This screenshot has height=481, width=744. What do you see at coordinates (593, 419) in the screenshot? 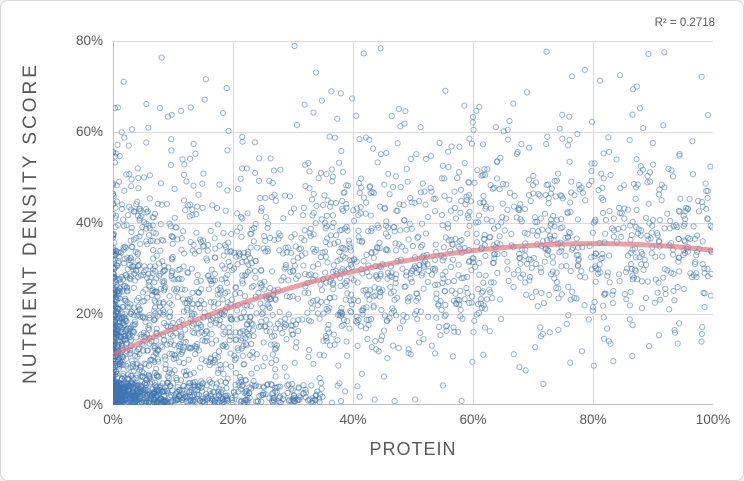
I see `x-tick-label: 80%` at bounding box center [593, 419].